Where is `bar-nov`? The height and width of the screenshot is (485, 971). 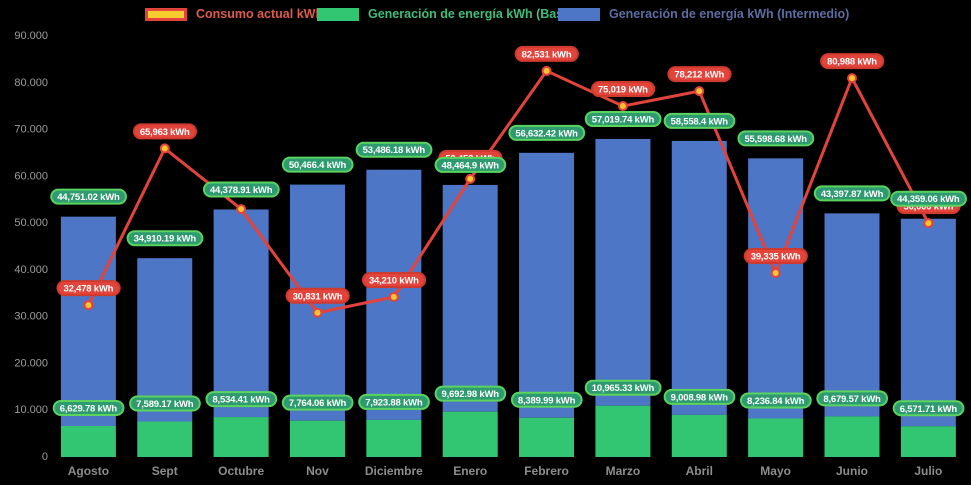
bar-nov is located at coordinates (317, 320).